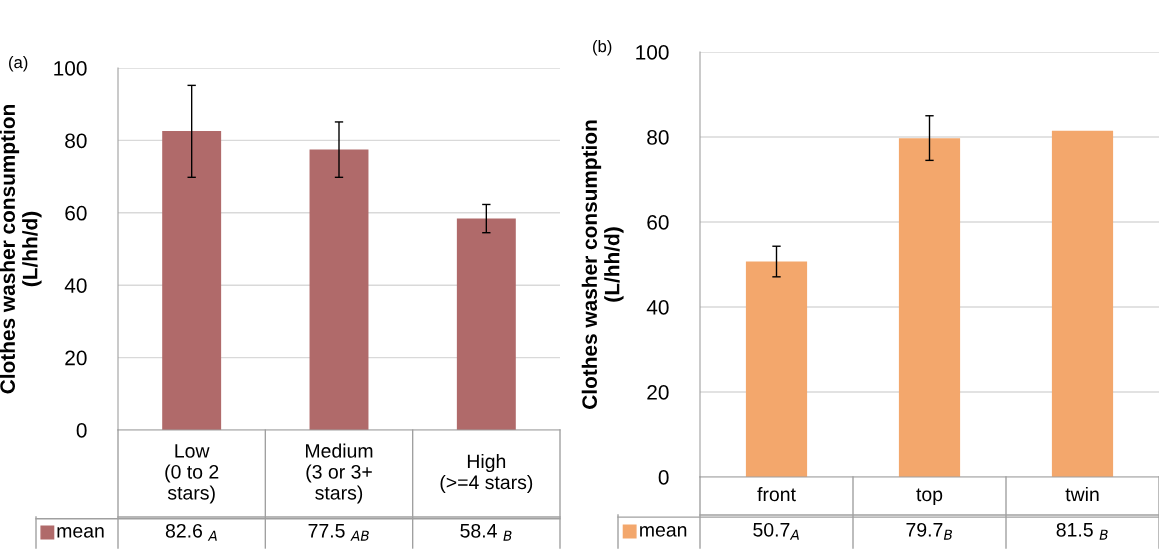  I want to click on data-label: 79.7$_{B}$, so click(929, 531).